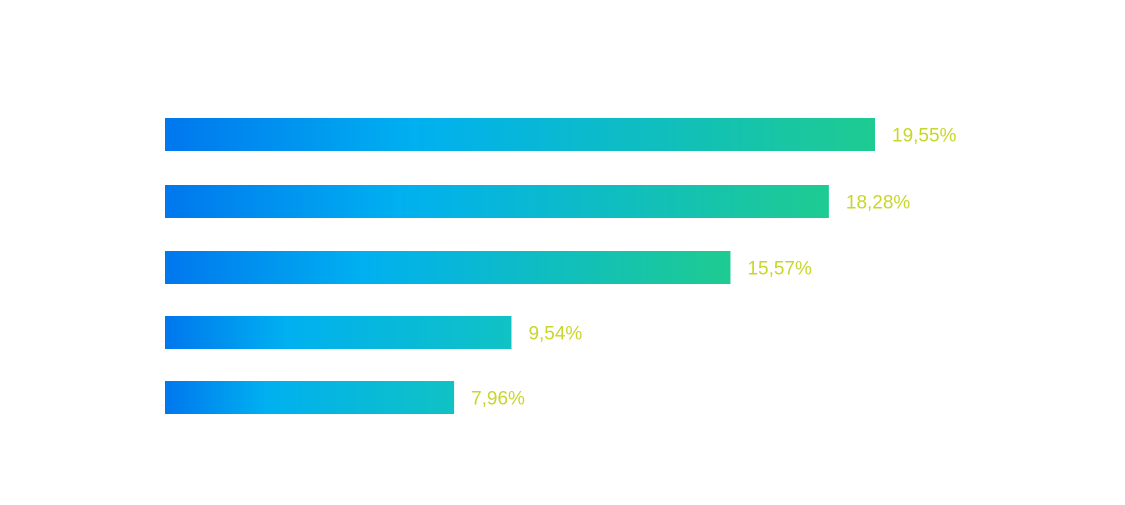 The image size is (1125, 505). What do you see at coordinates (498, 398) in the screenshot?
I see `data-label-5: 7,96%` at bounding box center [498, 398].